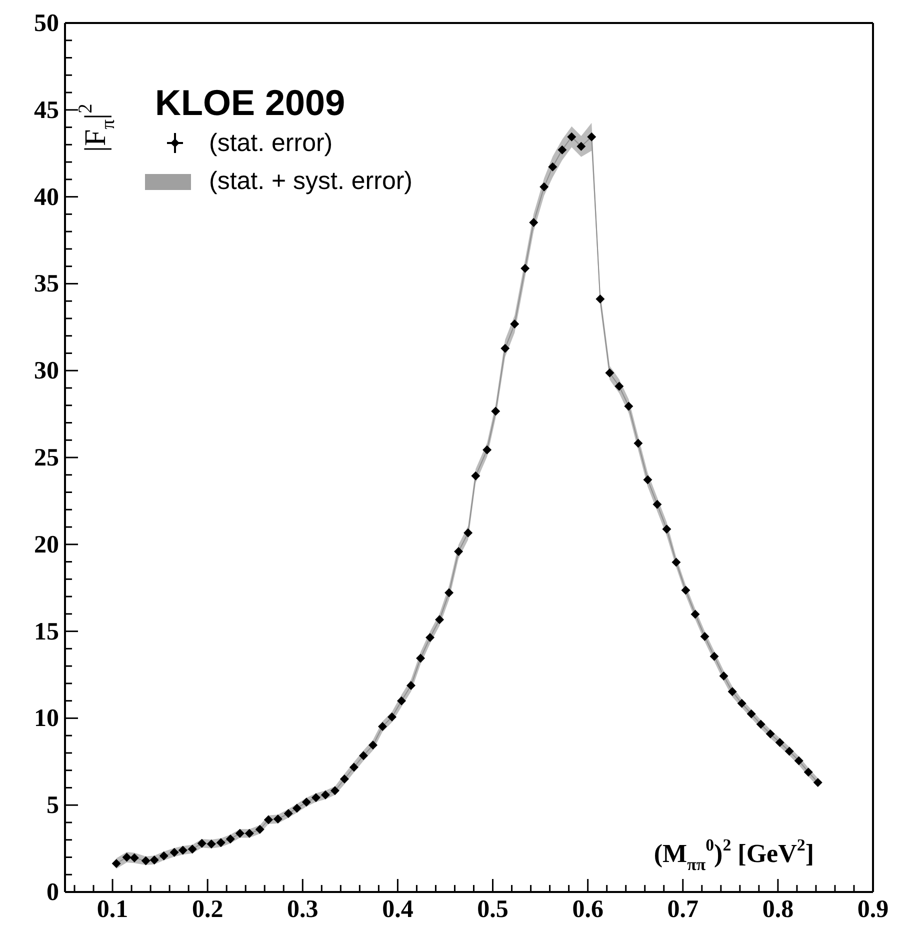  What do you see at coordinates (208, 909) in the screenshot?
I see `x-tick-label: 0.2` at bounding box center [208, 909].